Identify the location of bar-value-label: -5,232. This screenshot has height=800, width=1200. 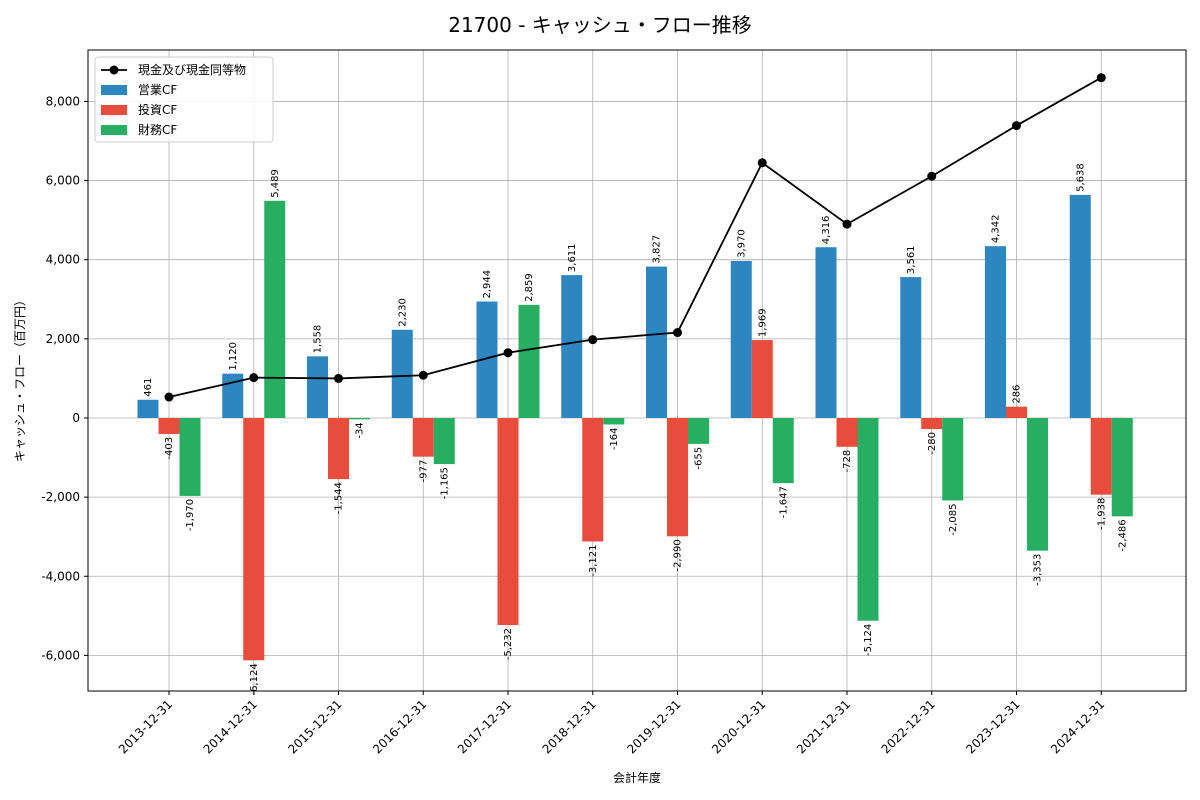
(508, 644).